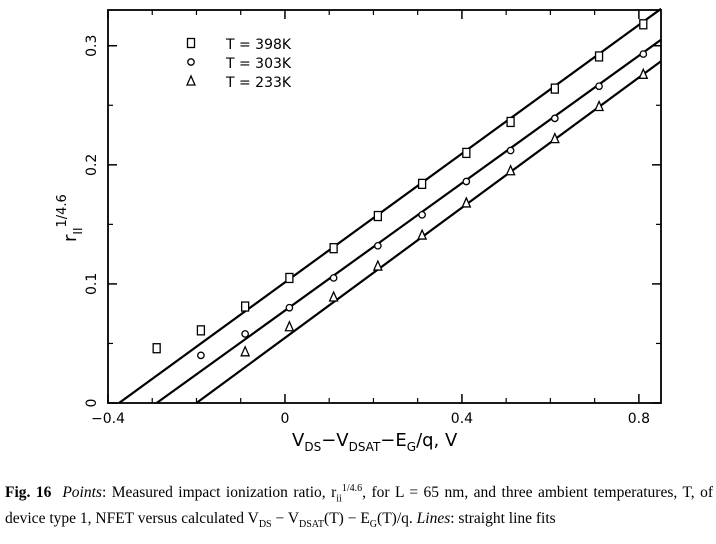  What do you see at coordinates (462, 419) in the screenshot?
I see `x-tick-label: 0.4` at bounding box center [462, 419].